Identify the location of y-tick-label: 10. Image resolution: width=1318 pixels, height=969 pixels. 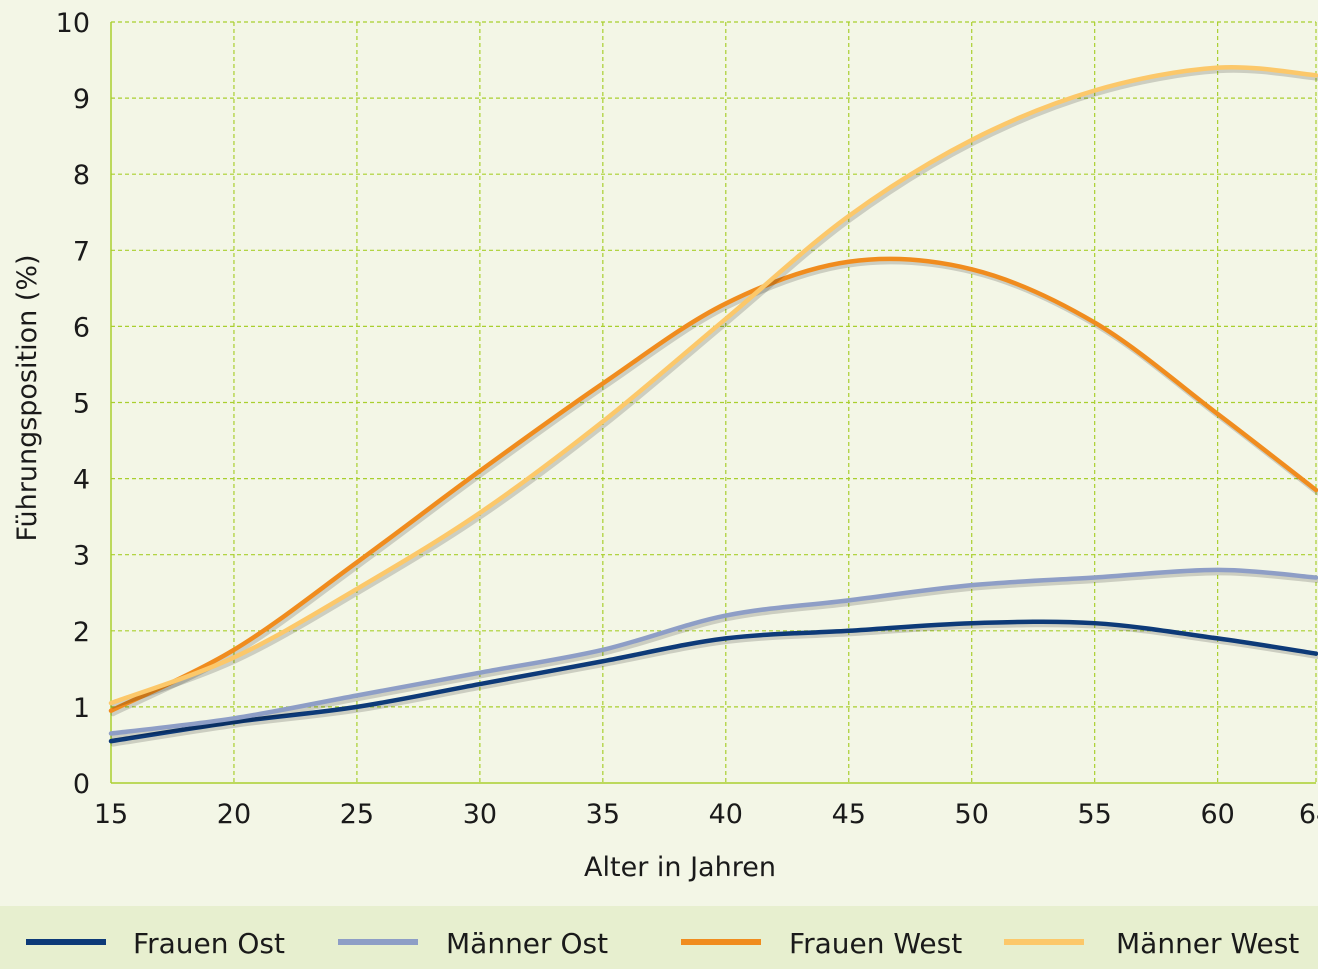
(73, 23).